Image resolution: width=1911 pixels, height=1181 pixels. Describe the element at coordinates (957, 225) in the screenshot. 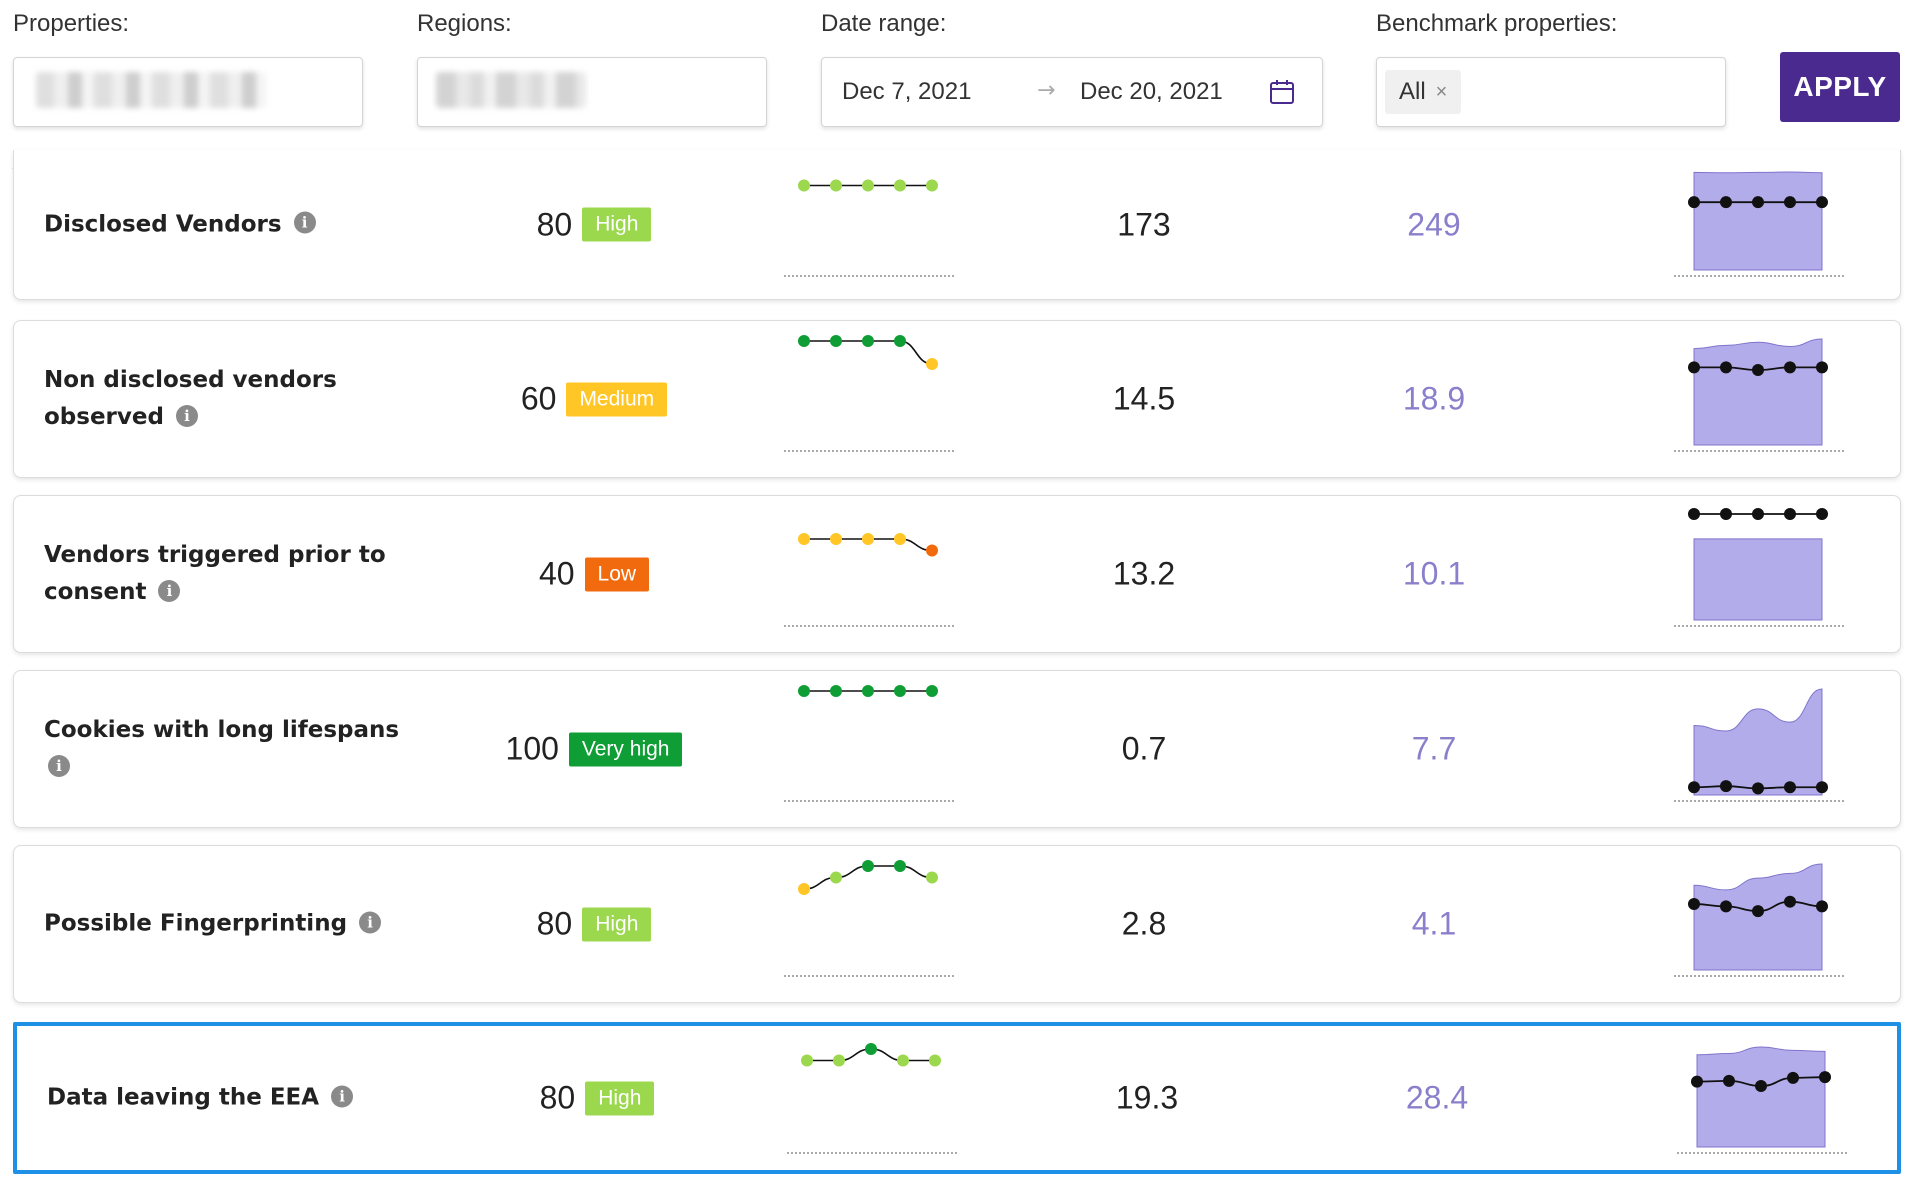

I see `table-row: Disclosed Vendors i 80 High 173 249` at that location.